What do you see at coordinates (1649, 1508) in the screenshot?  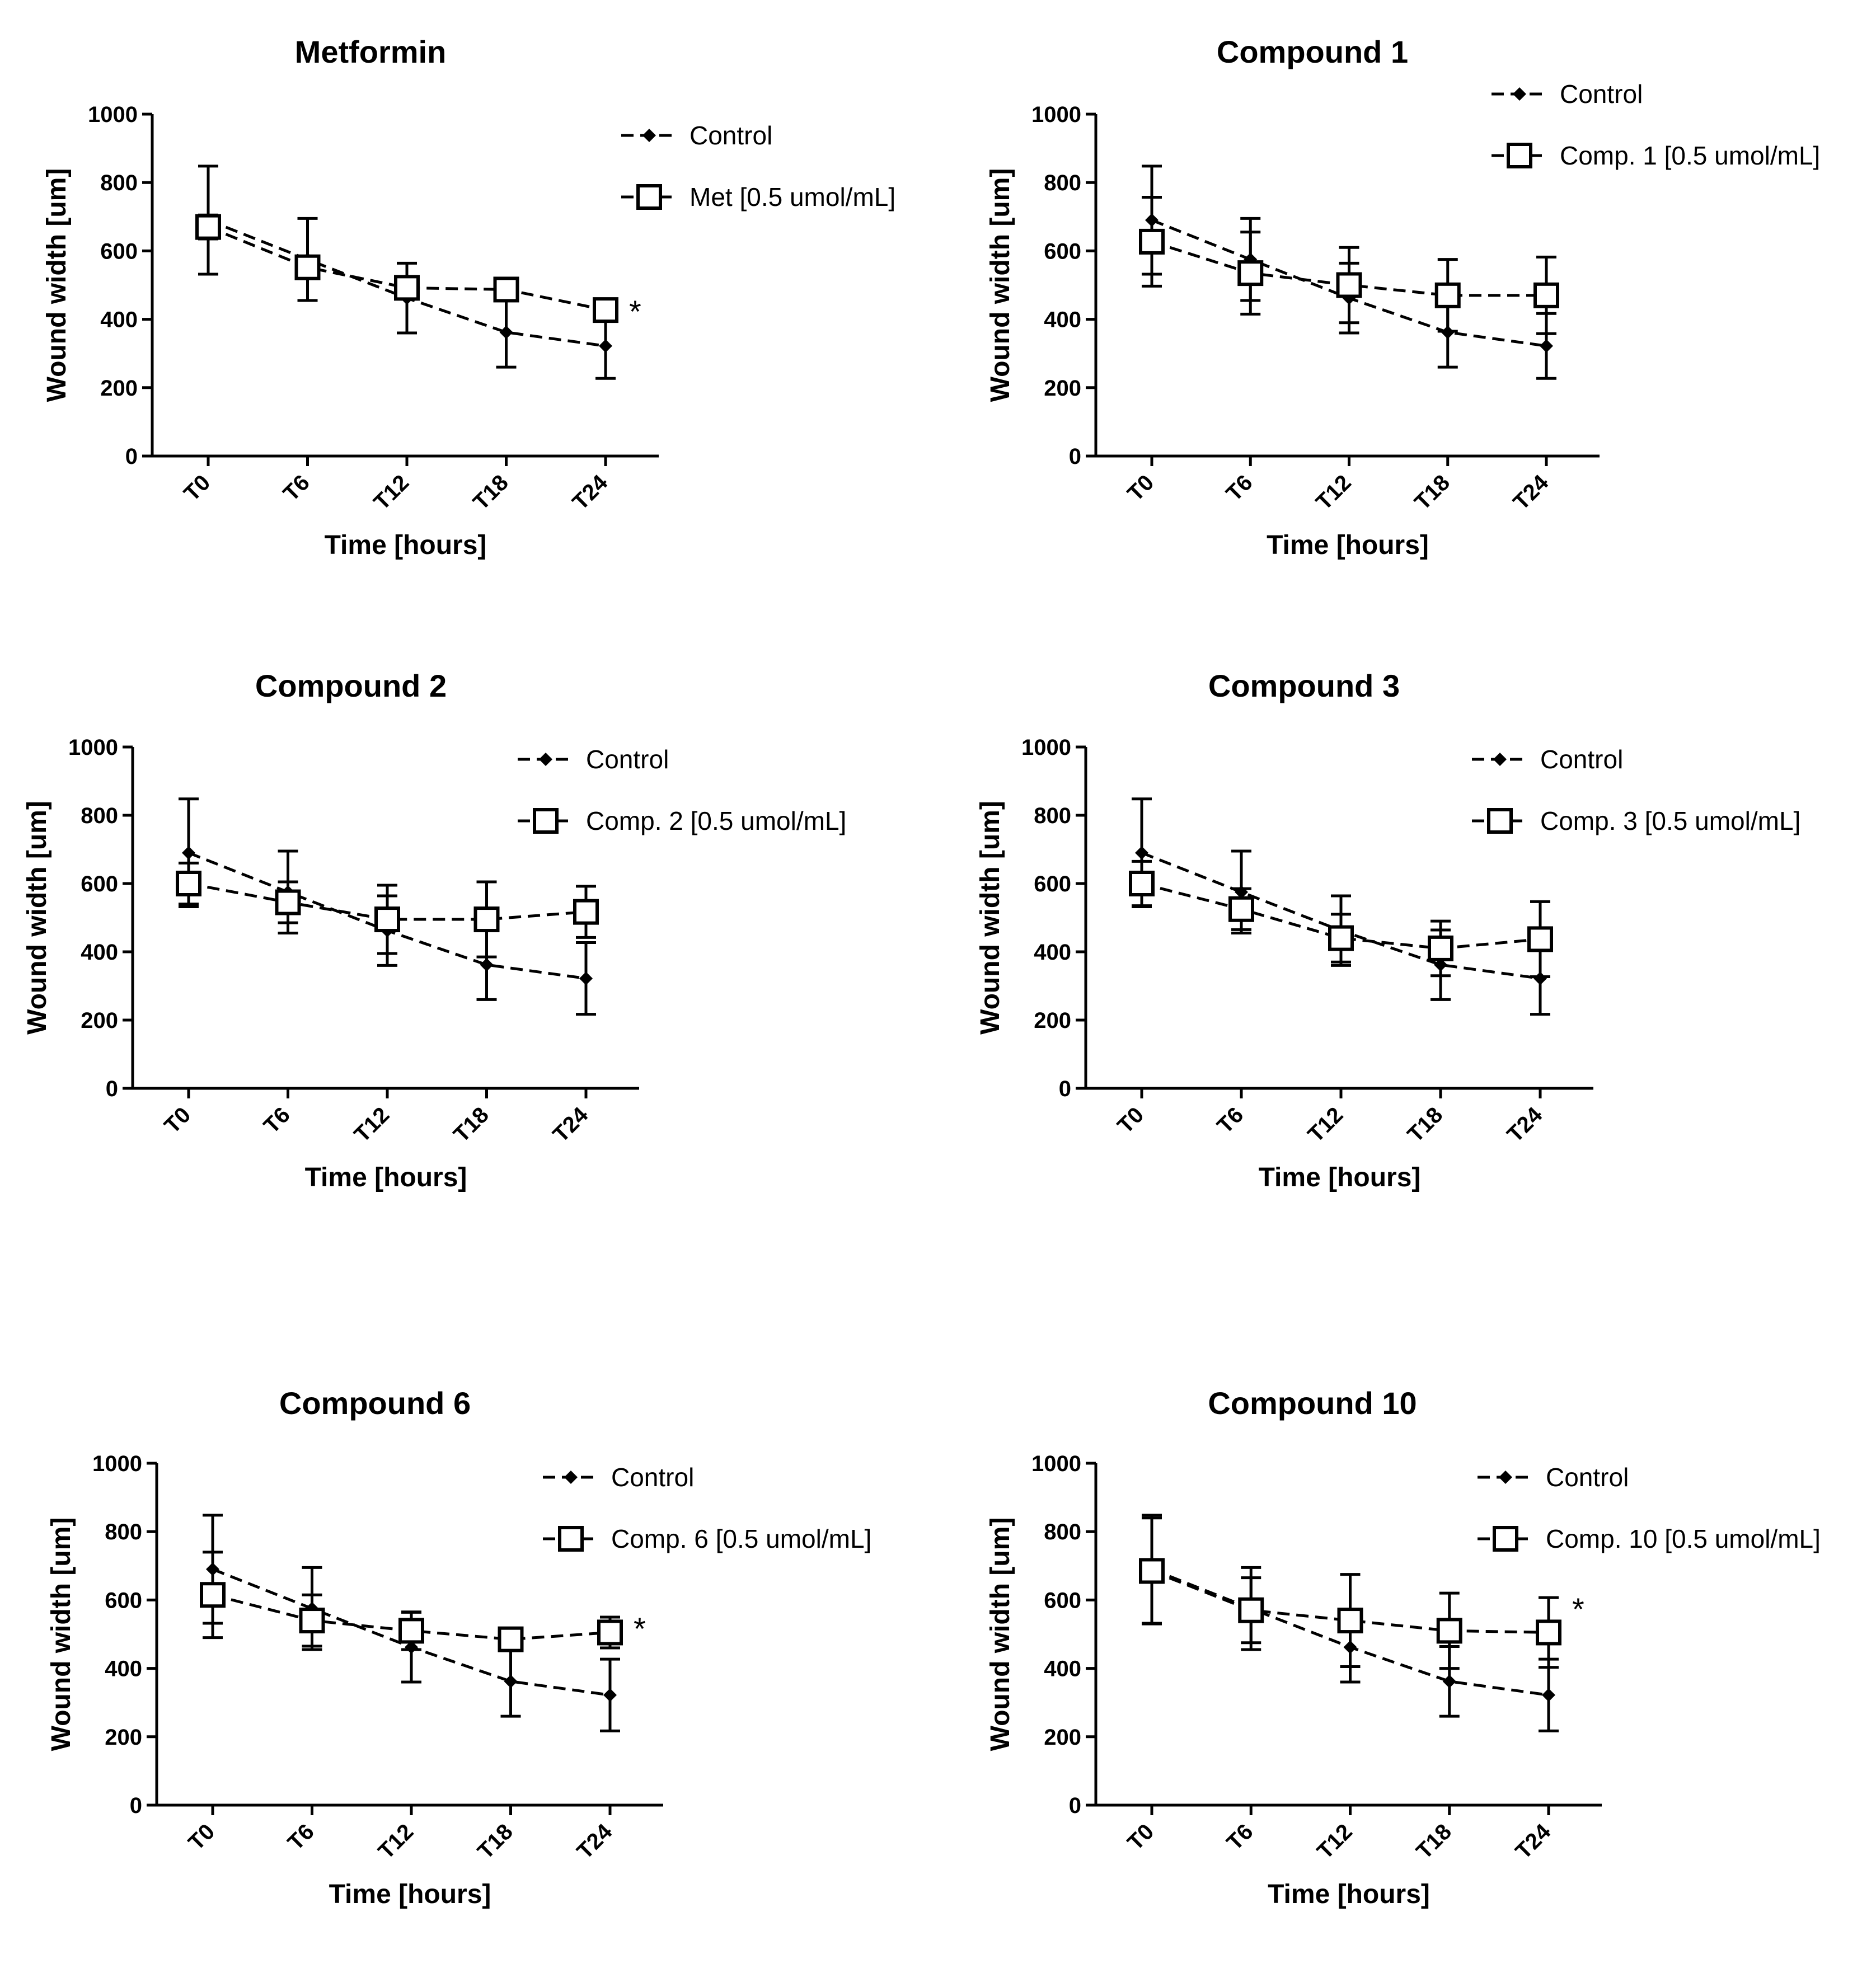 I see `legend: Control Comp. 10 [0.5 umol/mL]` at bounding box center [1649, 1508].